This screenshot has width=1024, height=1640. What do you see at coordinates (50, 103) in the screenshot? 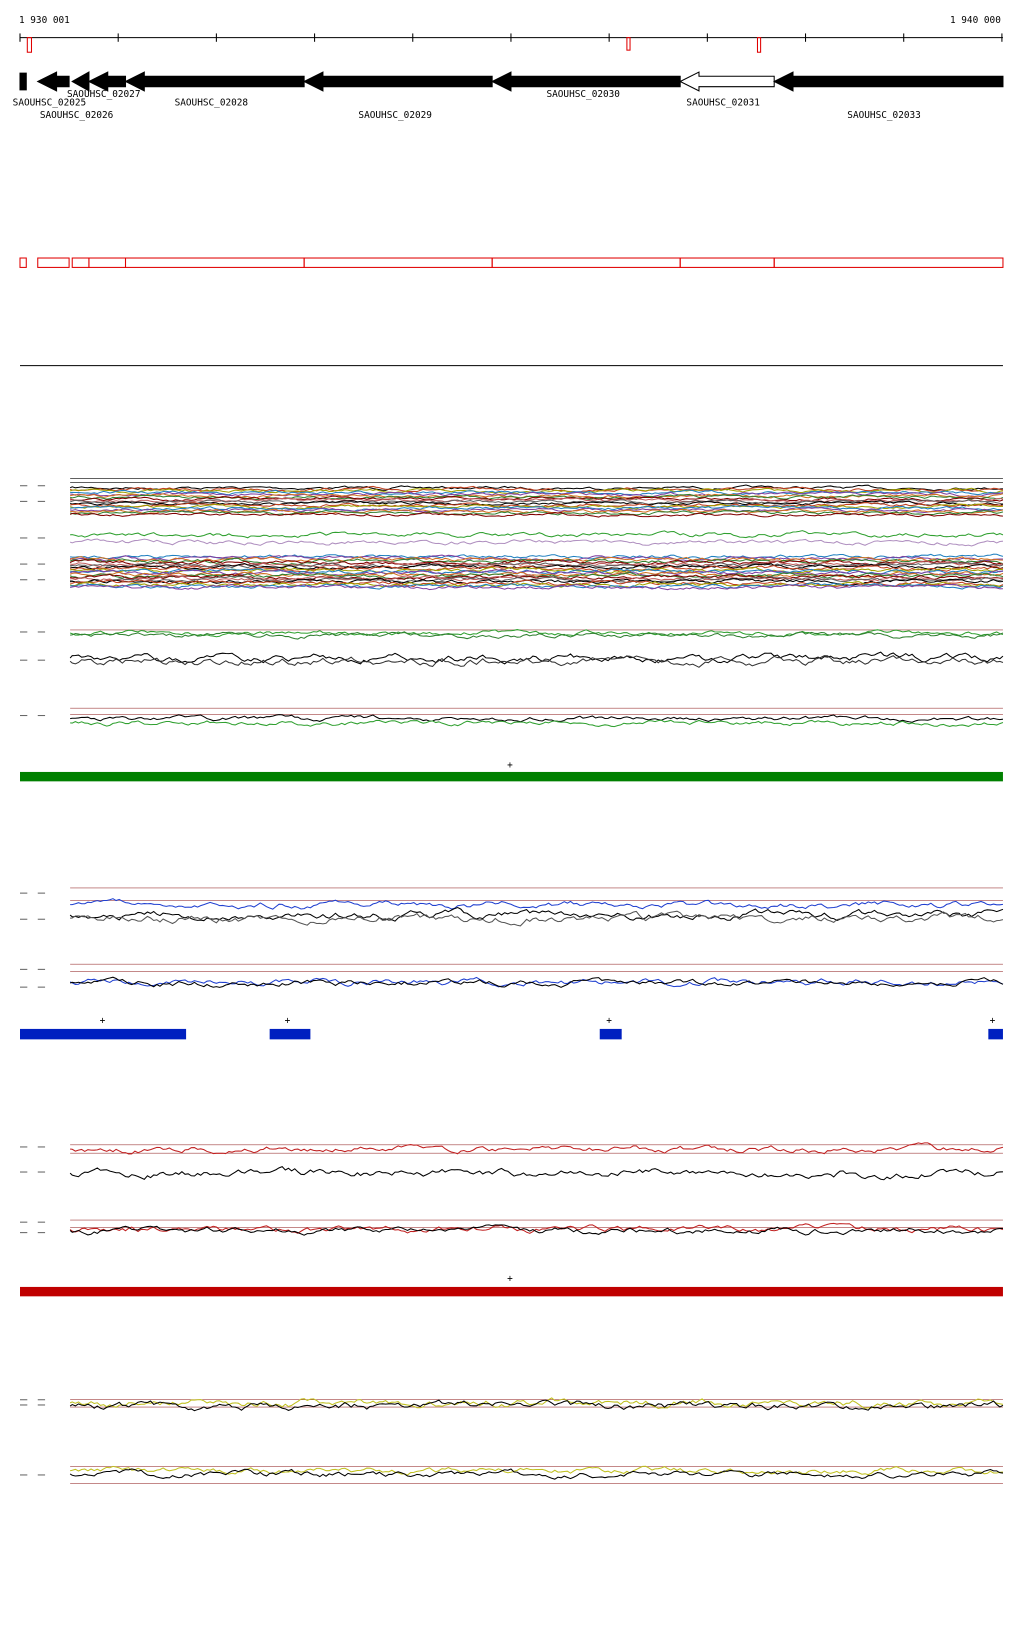
I see `gene-label: SAOUHSC_02025` at bounding box center [50, 103].